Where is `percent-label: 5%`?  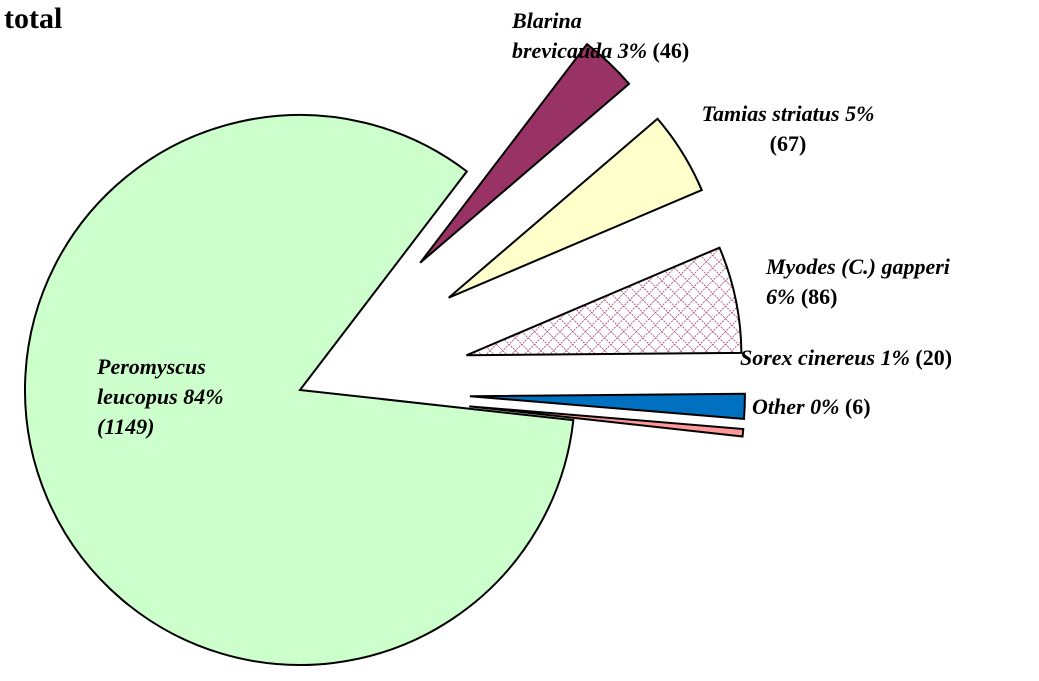
percent-label: 5% is located at coordinates (860, 113).